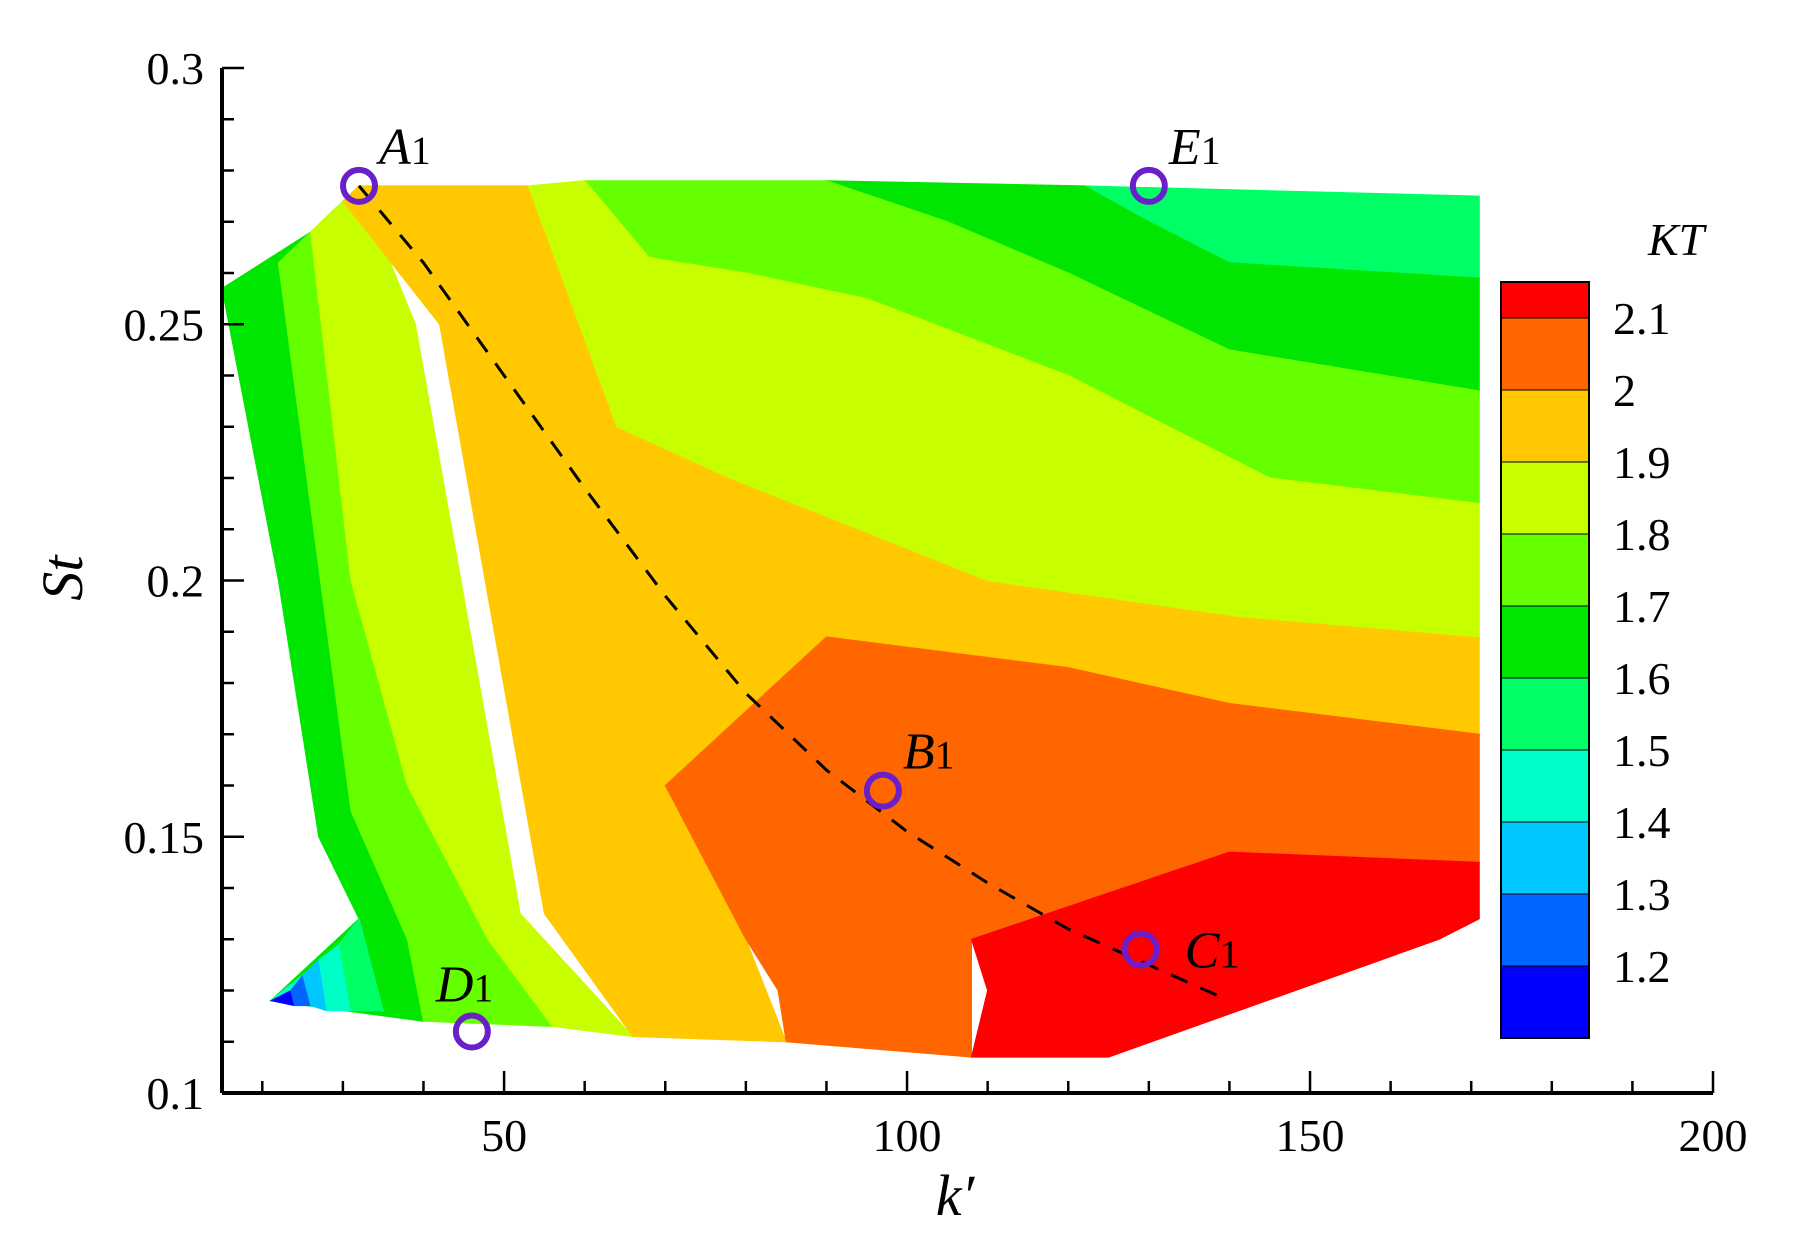  Describe the element at coordinates (1624, 390) in the screenshot. I see `colorbar-level-label: 2` at that location.